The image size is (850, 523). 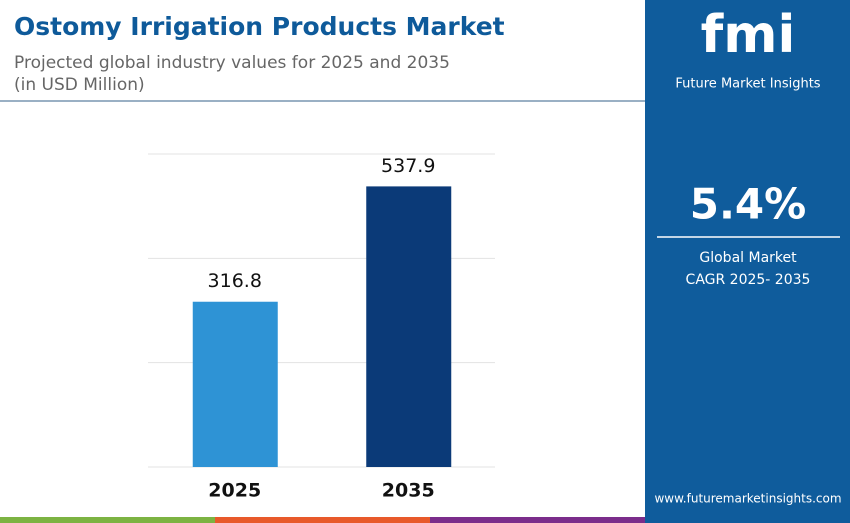 I want to click on x-tick-label: 2025, so click(x=234, y=491).